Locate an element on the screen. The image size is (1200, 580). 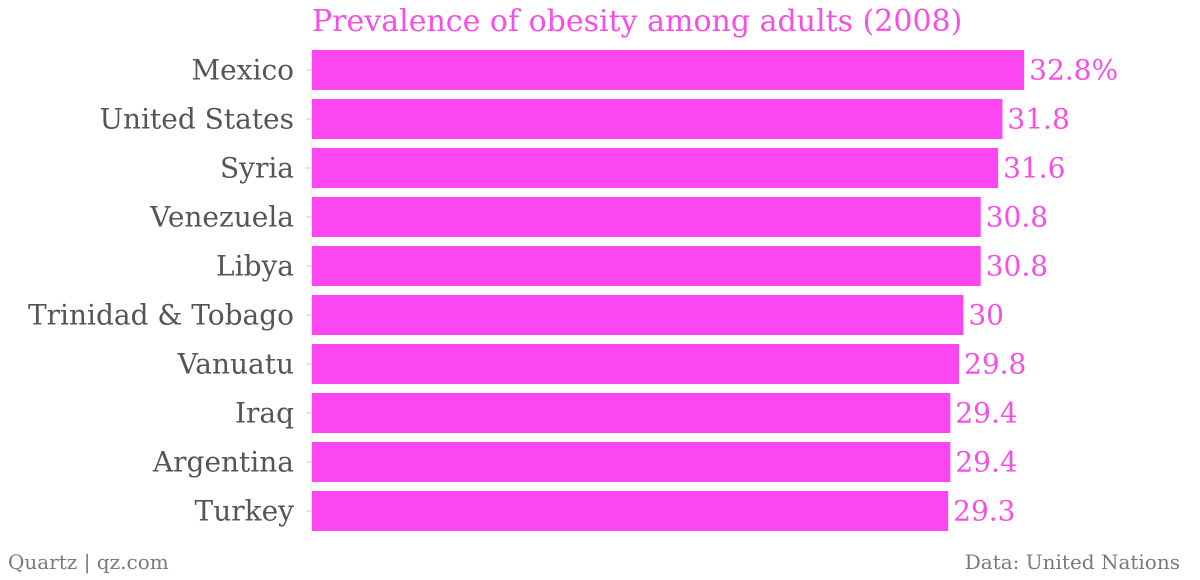
category-label: Argentina is located at coordinates (223, 462).